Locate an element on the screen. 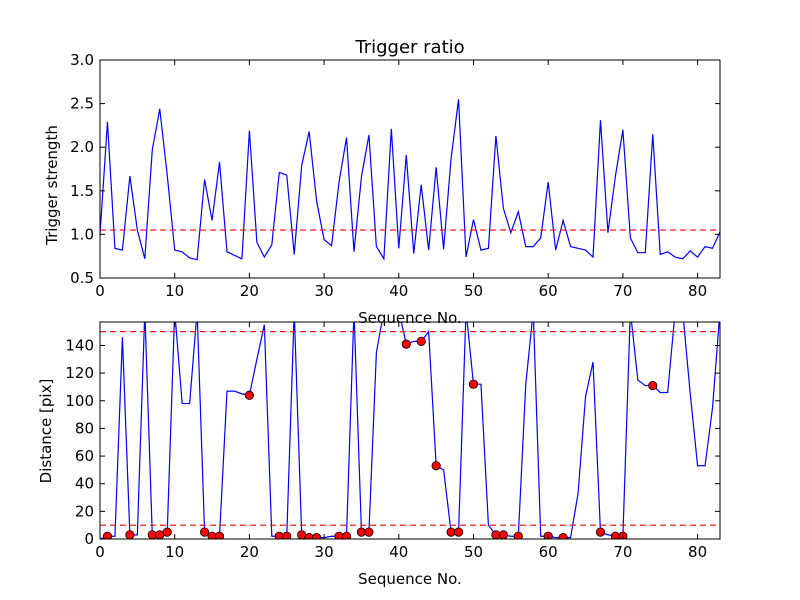 Image resolution: width=800 pixels, height=600 pixels. y-tick-label: 0 is located at coordinates (89, 539).